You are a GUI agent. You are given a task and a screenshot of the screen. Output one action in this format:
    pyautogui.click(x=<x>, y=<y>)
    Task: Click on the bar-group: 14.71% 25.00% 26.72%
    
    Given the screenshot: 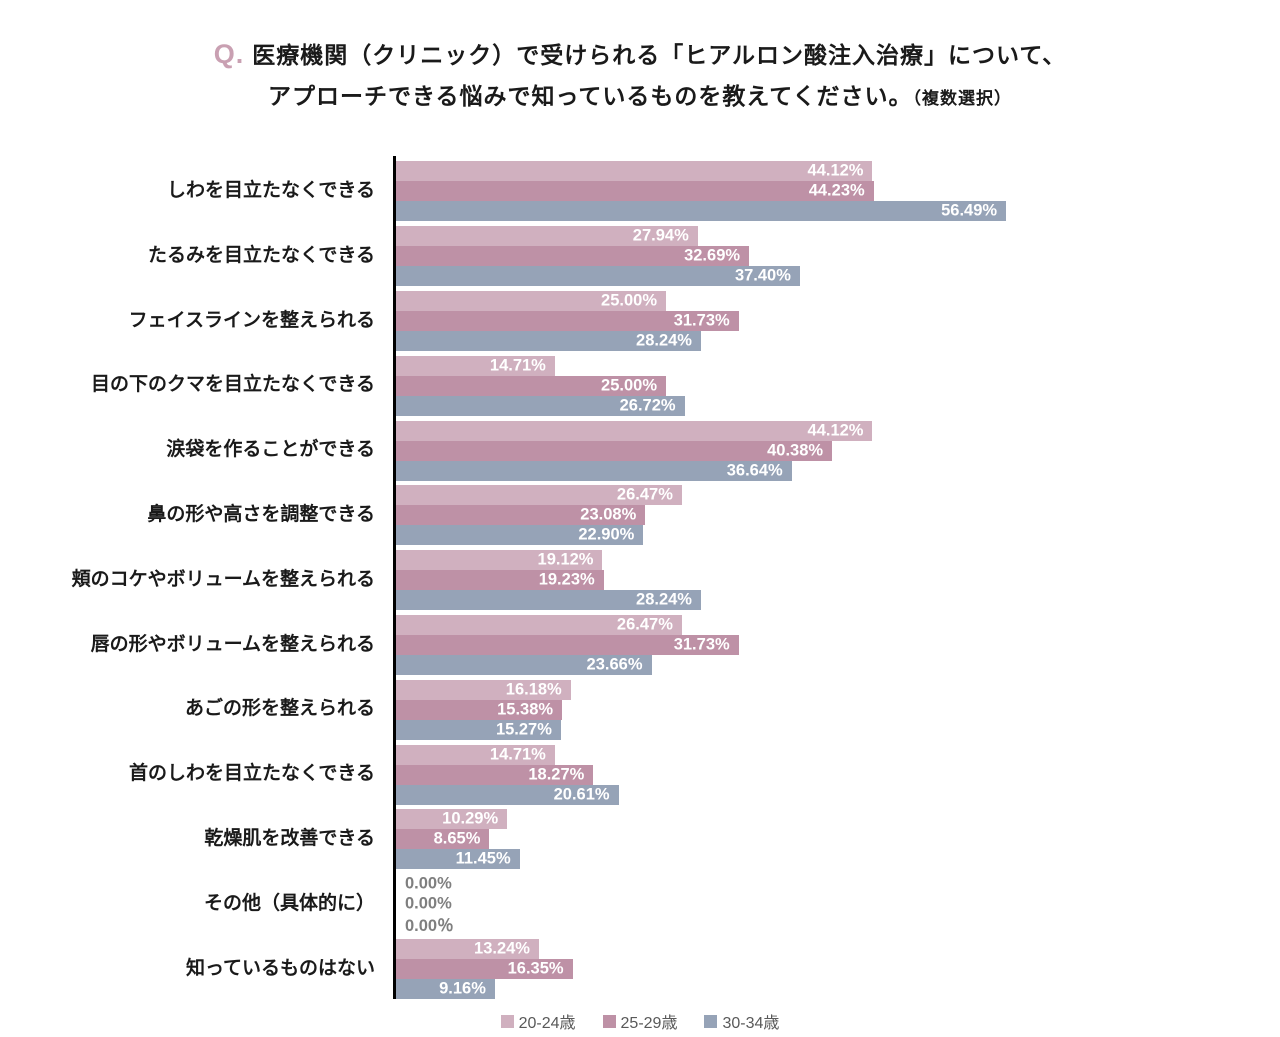 What is the action you would take?
    pyautogui.click(x=838, y=385)
    